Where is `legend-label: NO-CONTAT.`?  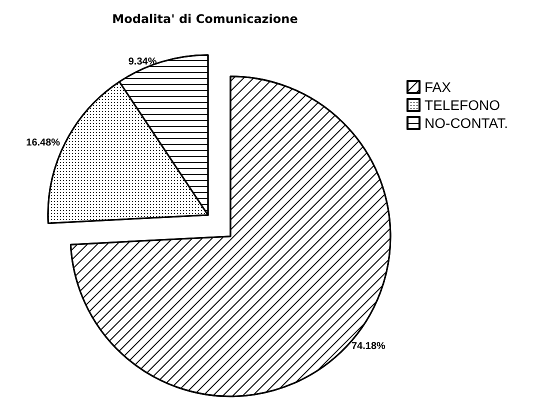
legend-label: NO-CONTAT. is located at coordinates (466, 123).